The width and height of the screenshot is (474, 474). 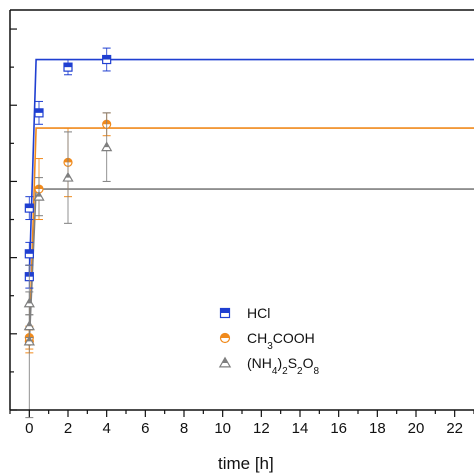 What do you see at coordinates (338, 428) in the screenshot?
I see `x-tick-label: 16` at bounding box center [338, 428].